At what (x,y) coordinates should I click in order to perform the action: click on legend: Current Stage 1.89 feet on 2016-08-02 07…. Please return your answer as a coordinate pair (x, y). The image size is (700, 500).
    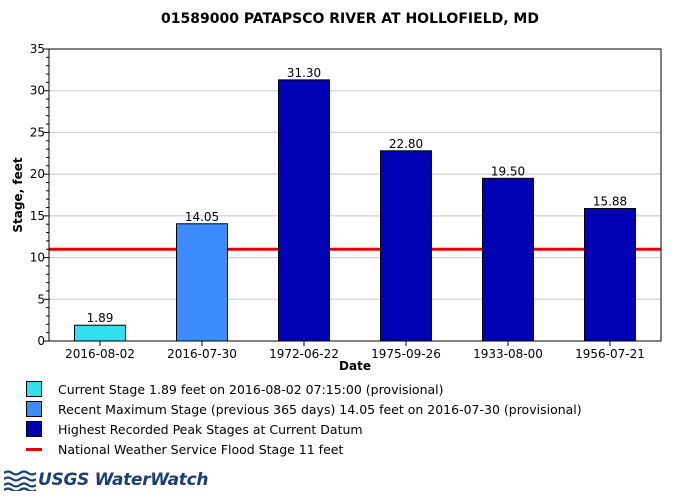
    Looking at the image, I should click on (344, 421).